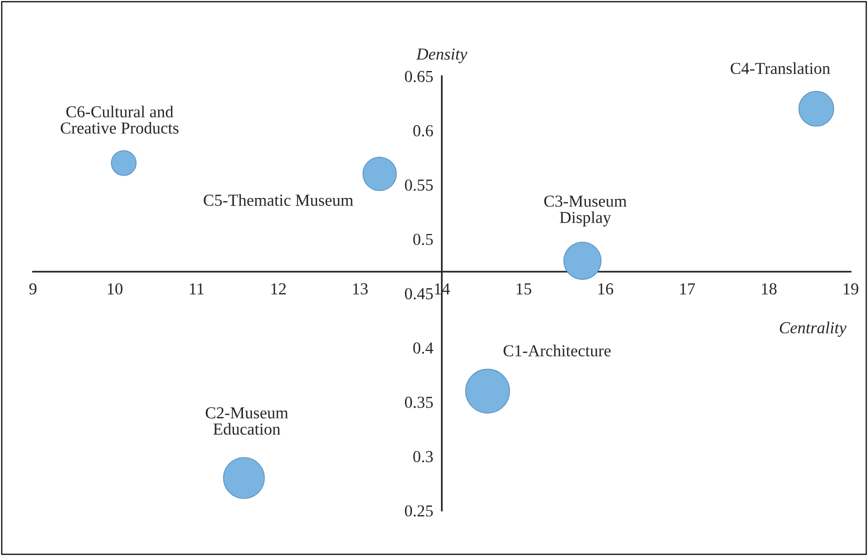 This screenshot has height=556, width=868. I want to click on y-tick-label: 0.6, so click(423, 130).